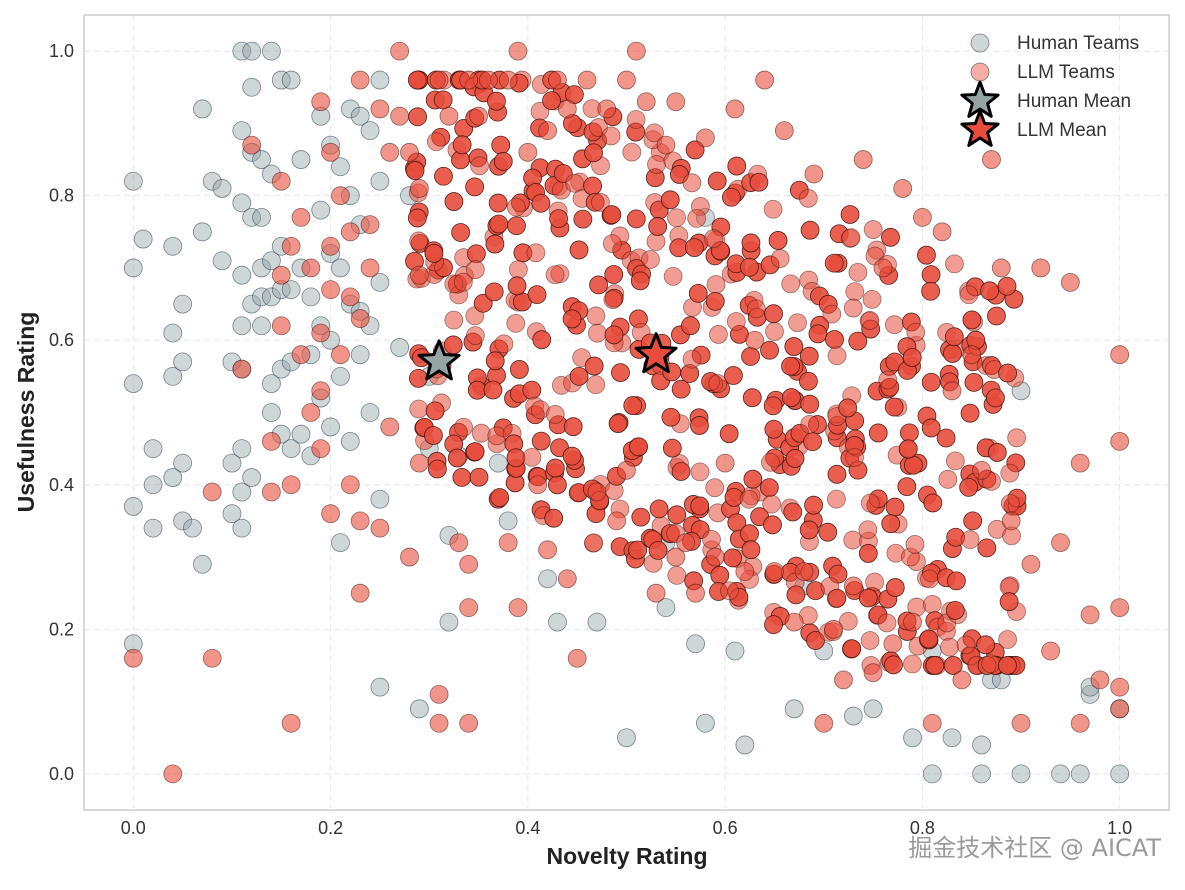 The height and width of the screenshot is (890, 1185). I want to click on human-mean-star, so click(439, 360).